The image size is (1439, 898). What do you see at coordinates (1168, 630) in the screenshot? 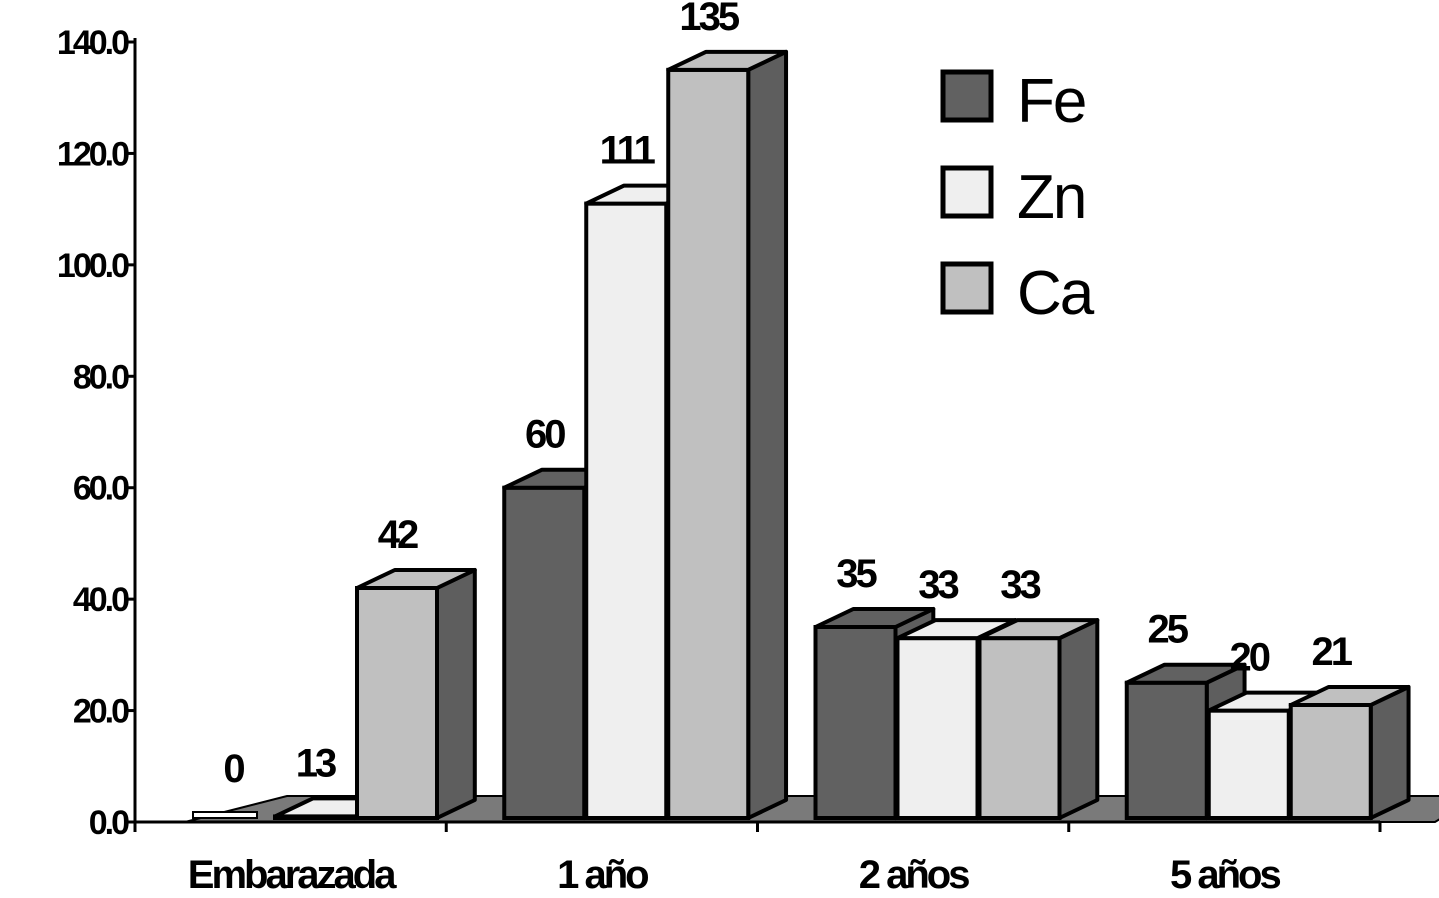
I see `data-label: 25` at bounding box center [1168, 630].